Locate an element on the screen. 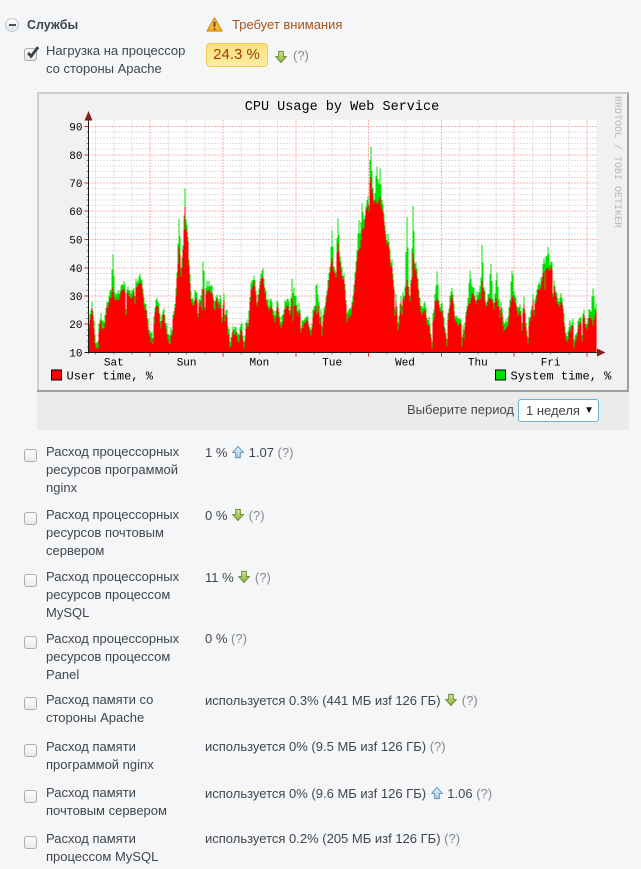  svg-text: 10 is located at coordinates (75, 355).